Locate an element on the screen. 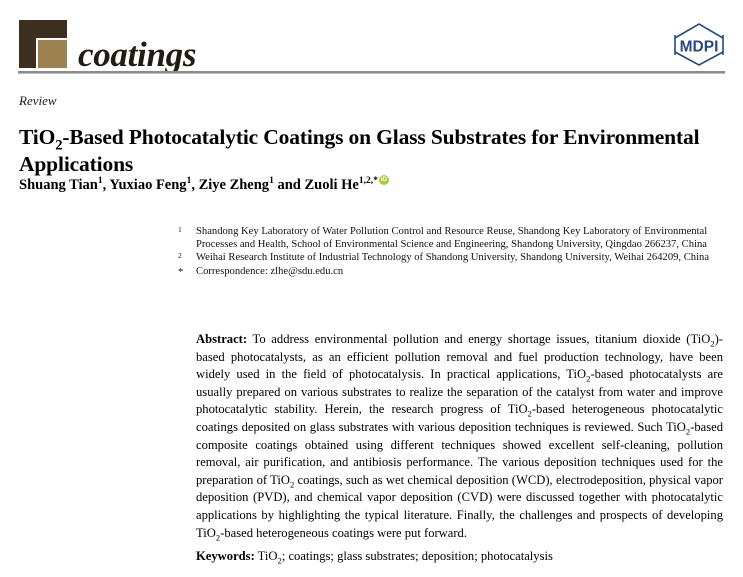  abstract-sub-3: 2 is located at coordinates (529, 413).